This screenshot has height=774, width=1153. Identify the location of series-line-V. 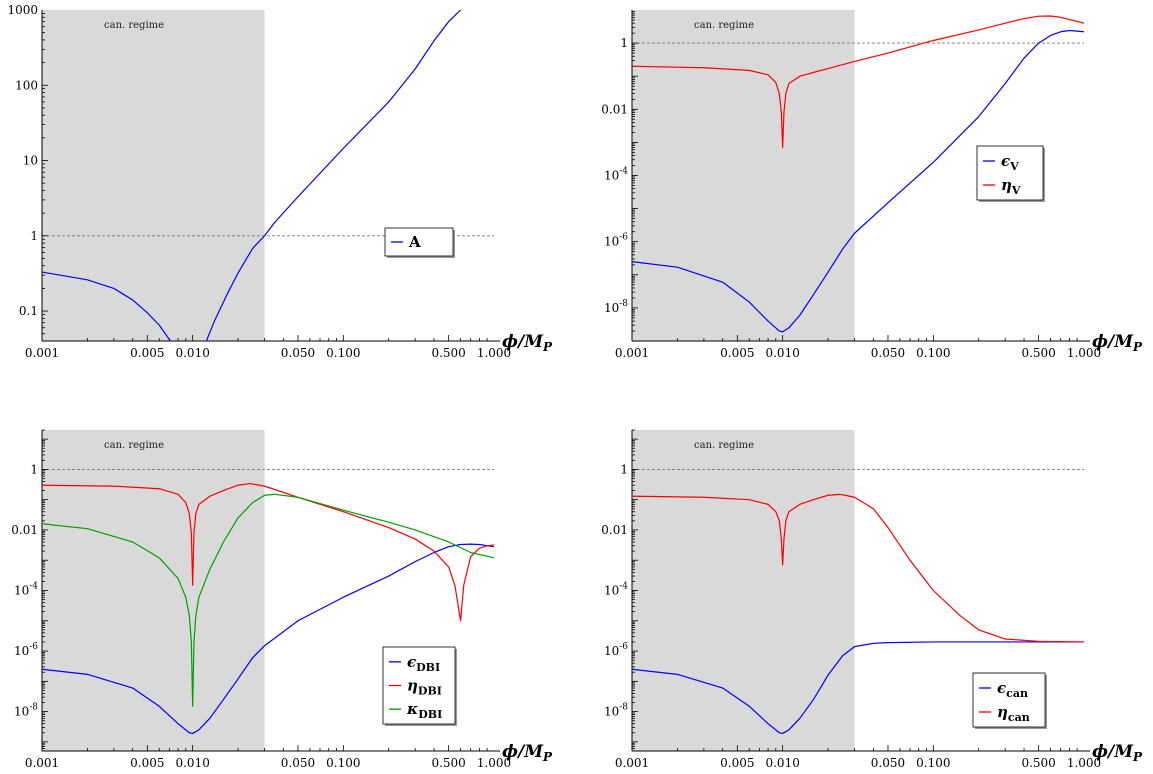
(858, 82).